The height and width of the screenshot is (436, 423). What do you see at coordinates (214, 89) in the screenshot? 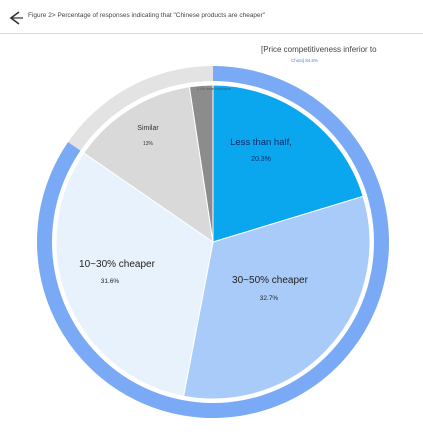
I see `label-more-expensive: 2.4% more expensive` at bounding box center [214, 89].